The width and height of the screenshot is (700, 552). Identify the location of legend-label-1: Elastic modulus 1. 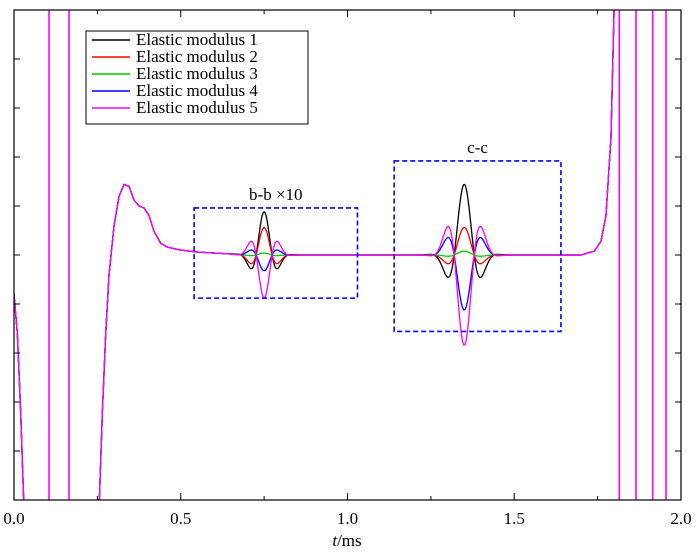
(197, 39).